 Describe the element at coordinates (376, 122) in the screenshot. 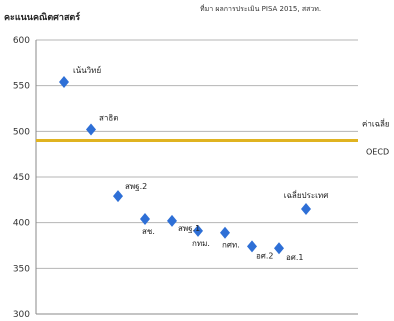

I see `oecd-label-line1: ค่าเฉลี่ย` at that location.